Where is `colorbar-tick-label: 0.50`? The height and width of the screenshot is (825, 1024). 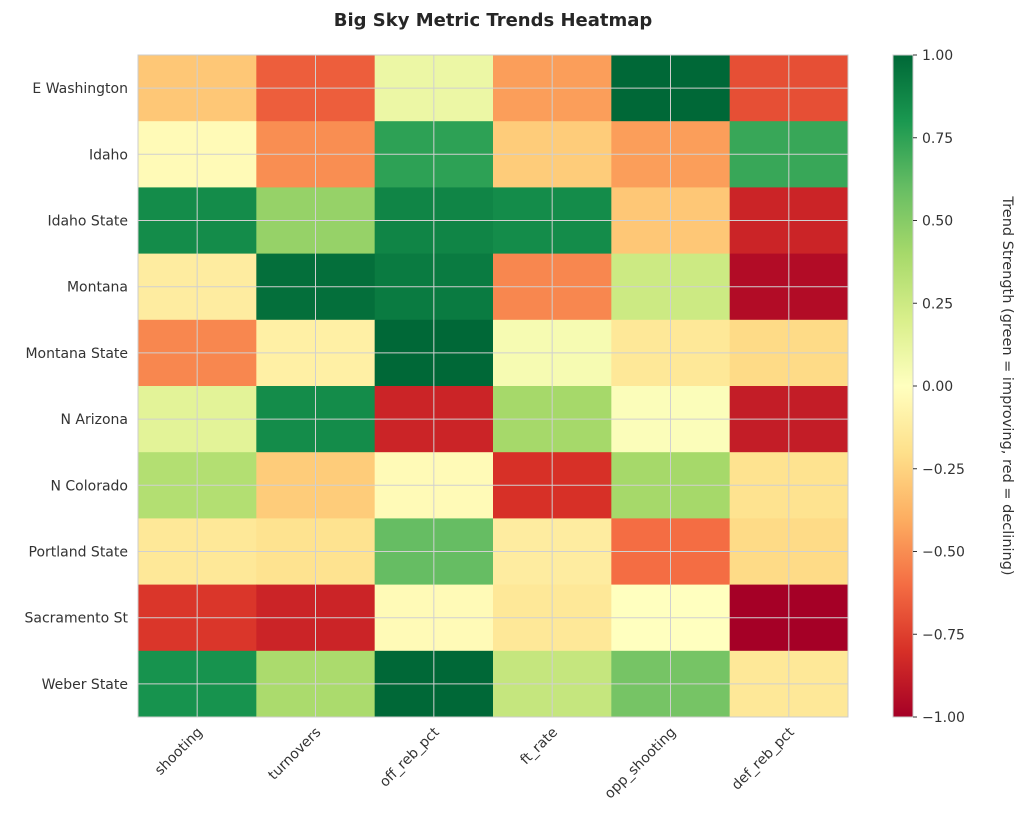
colorbar-tick-label: 0.50 is located at coordinates (937, 222).